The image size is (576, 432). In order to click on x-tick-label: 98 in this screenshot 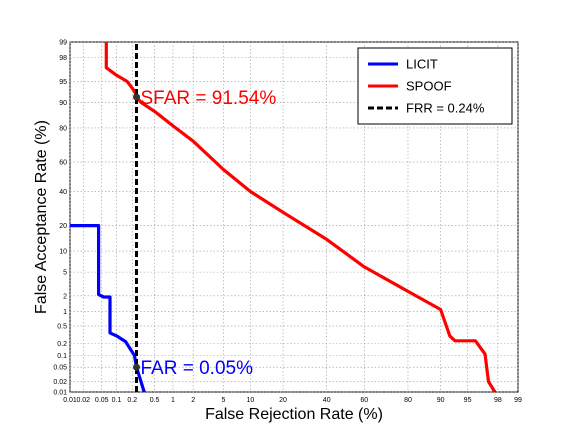, I will do `click(498, 400)`.